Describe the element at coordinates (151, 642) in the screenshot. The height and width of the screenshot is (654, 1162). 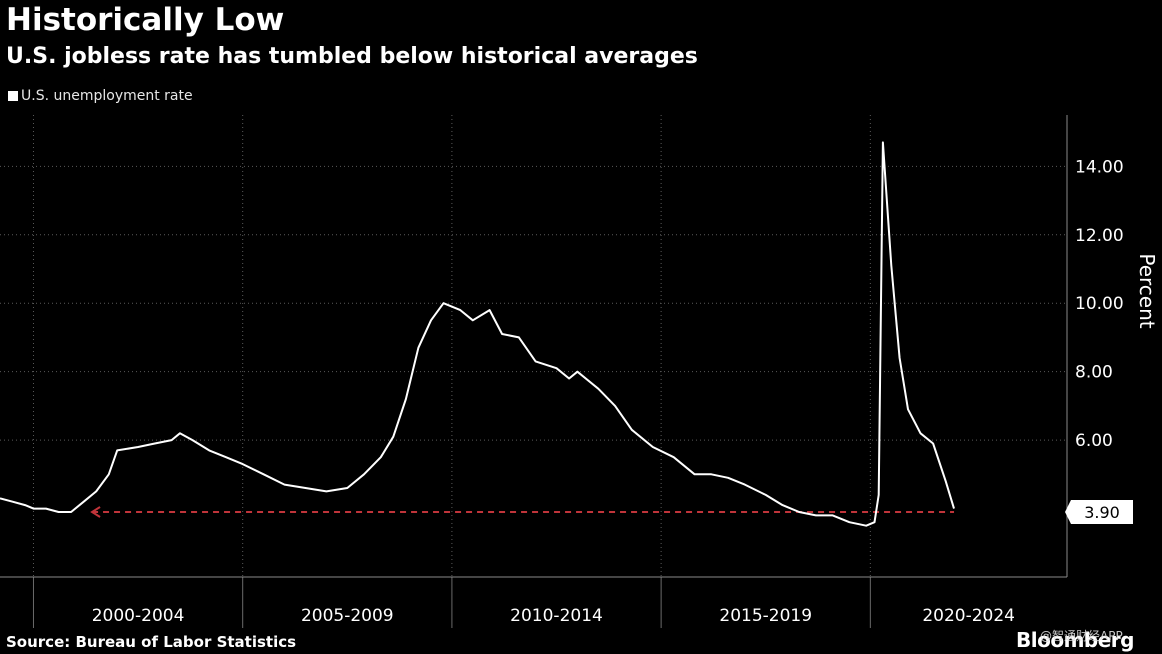
I see `source-note: Source: Bureau of Labor Statistics` at that location.